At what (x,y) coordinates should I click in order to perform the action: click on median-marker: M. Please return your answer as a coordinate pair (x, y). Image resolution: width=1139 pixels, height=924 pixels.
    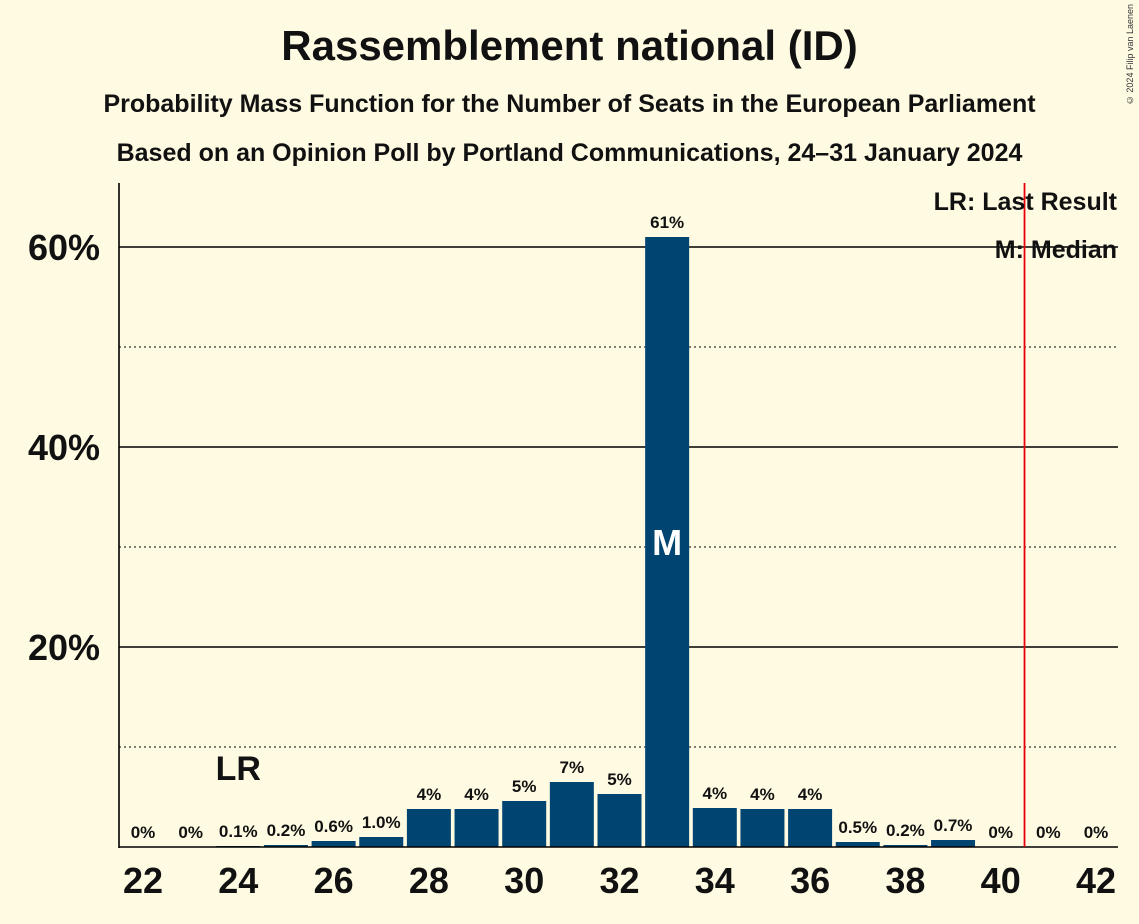
    Looking at the image, I should click on (667, 542).